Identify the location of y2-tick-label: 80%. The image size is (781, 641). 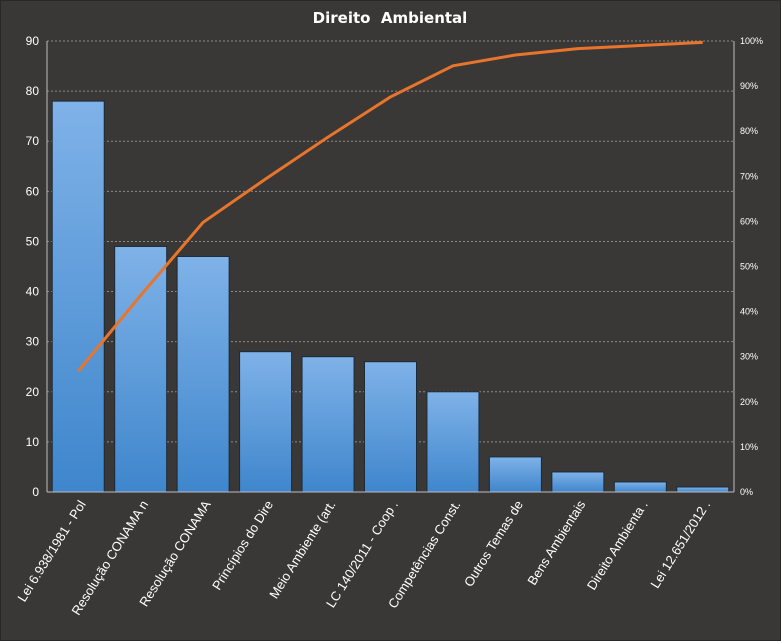
(749, 131).